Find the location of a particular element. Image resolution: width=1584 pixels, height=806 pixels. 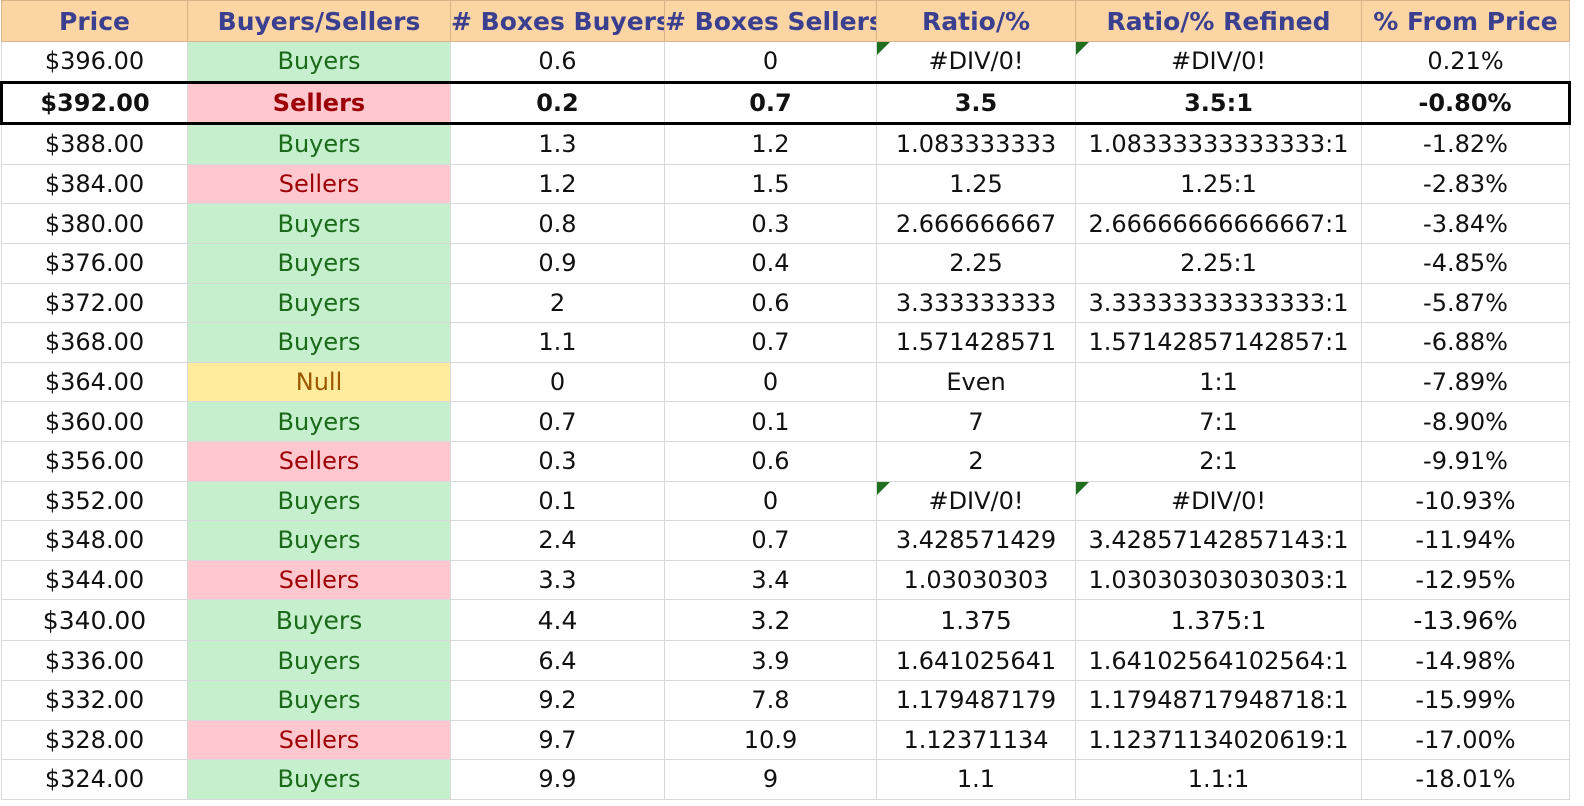

boxes-buyers-cell: 1.2 is located at coordinates (557, 184).